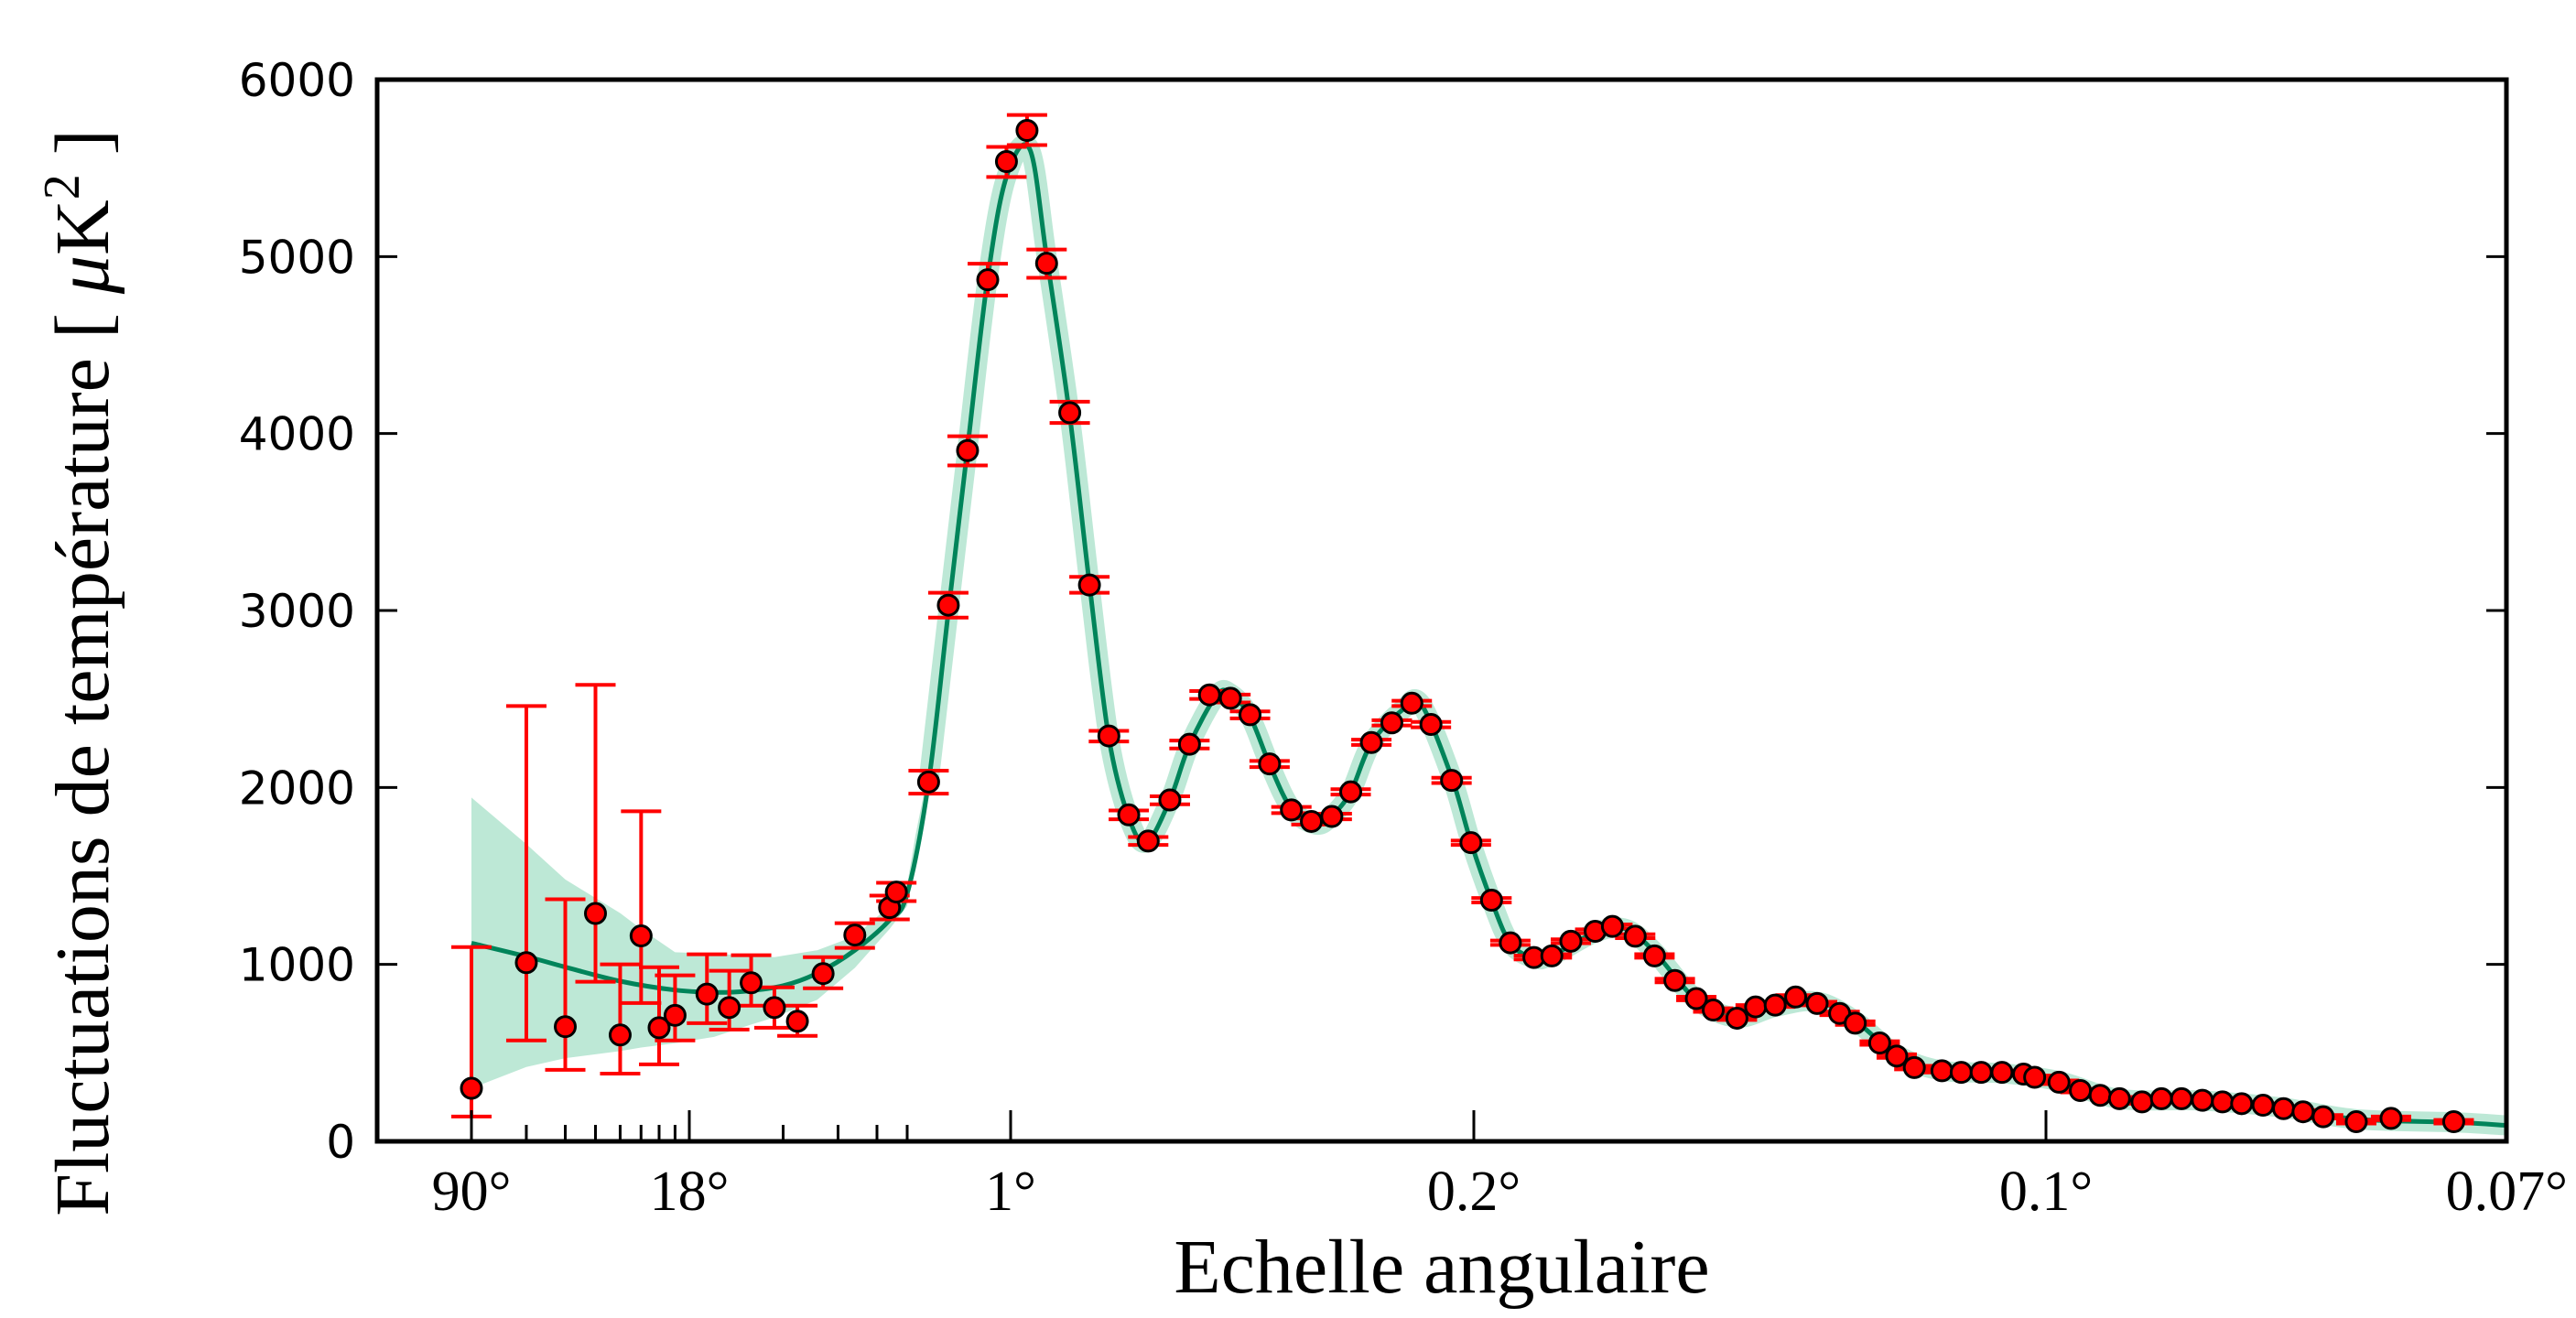  What do you see at coordinates (63, 187) in the screenshot?
I see `y-axis-title-sup: 2` at bounding box center [63, 187].